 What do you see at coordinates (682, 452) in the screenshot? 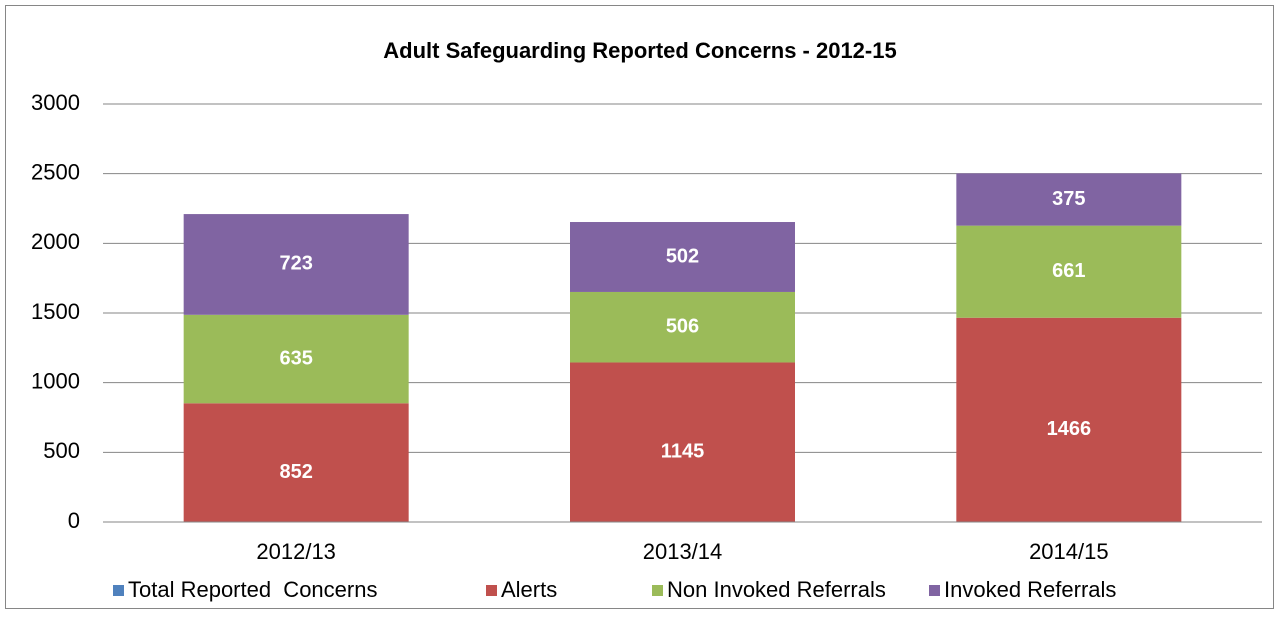
I see `data-label: 1145` at bounding box center [682, 452].